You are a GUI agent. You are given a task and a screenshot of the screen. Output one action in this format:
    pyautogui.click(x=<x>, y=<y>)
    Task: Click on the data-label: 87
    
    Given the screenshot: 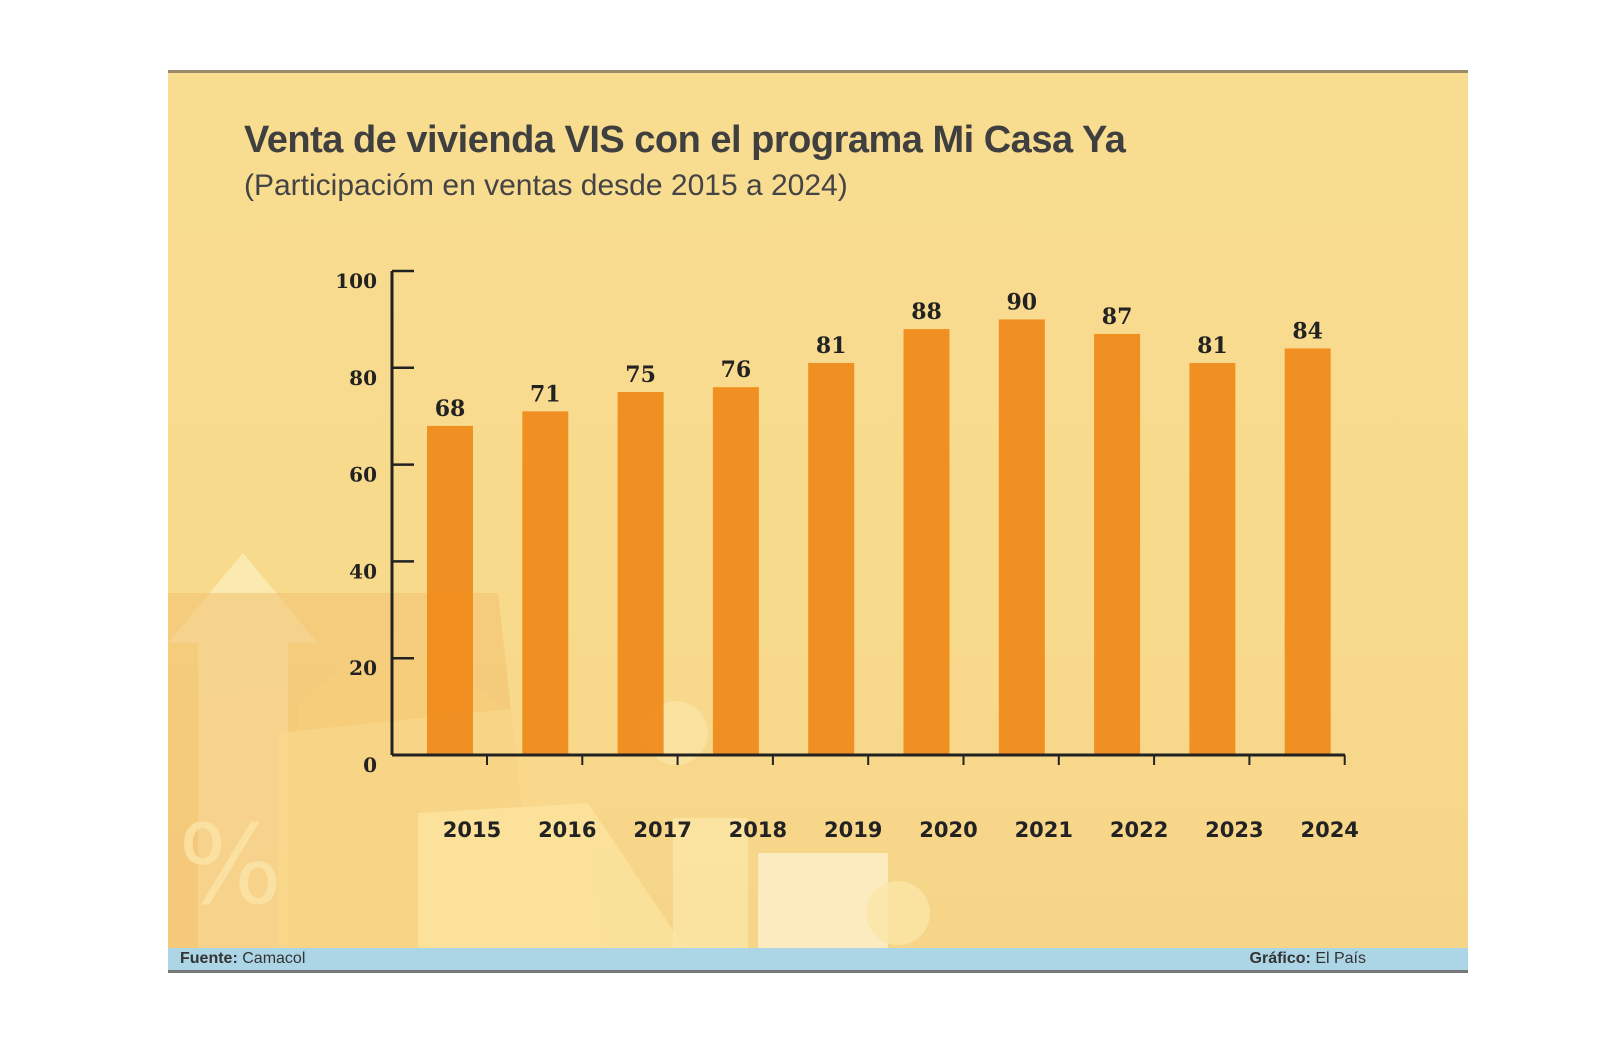 What is the action you would take?
    pyautogui.click(x=1117, y=317)
    